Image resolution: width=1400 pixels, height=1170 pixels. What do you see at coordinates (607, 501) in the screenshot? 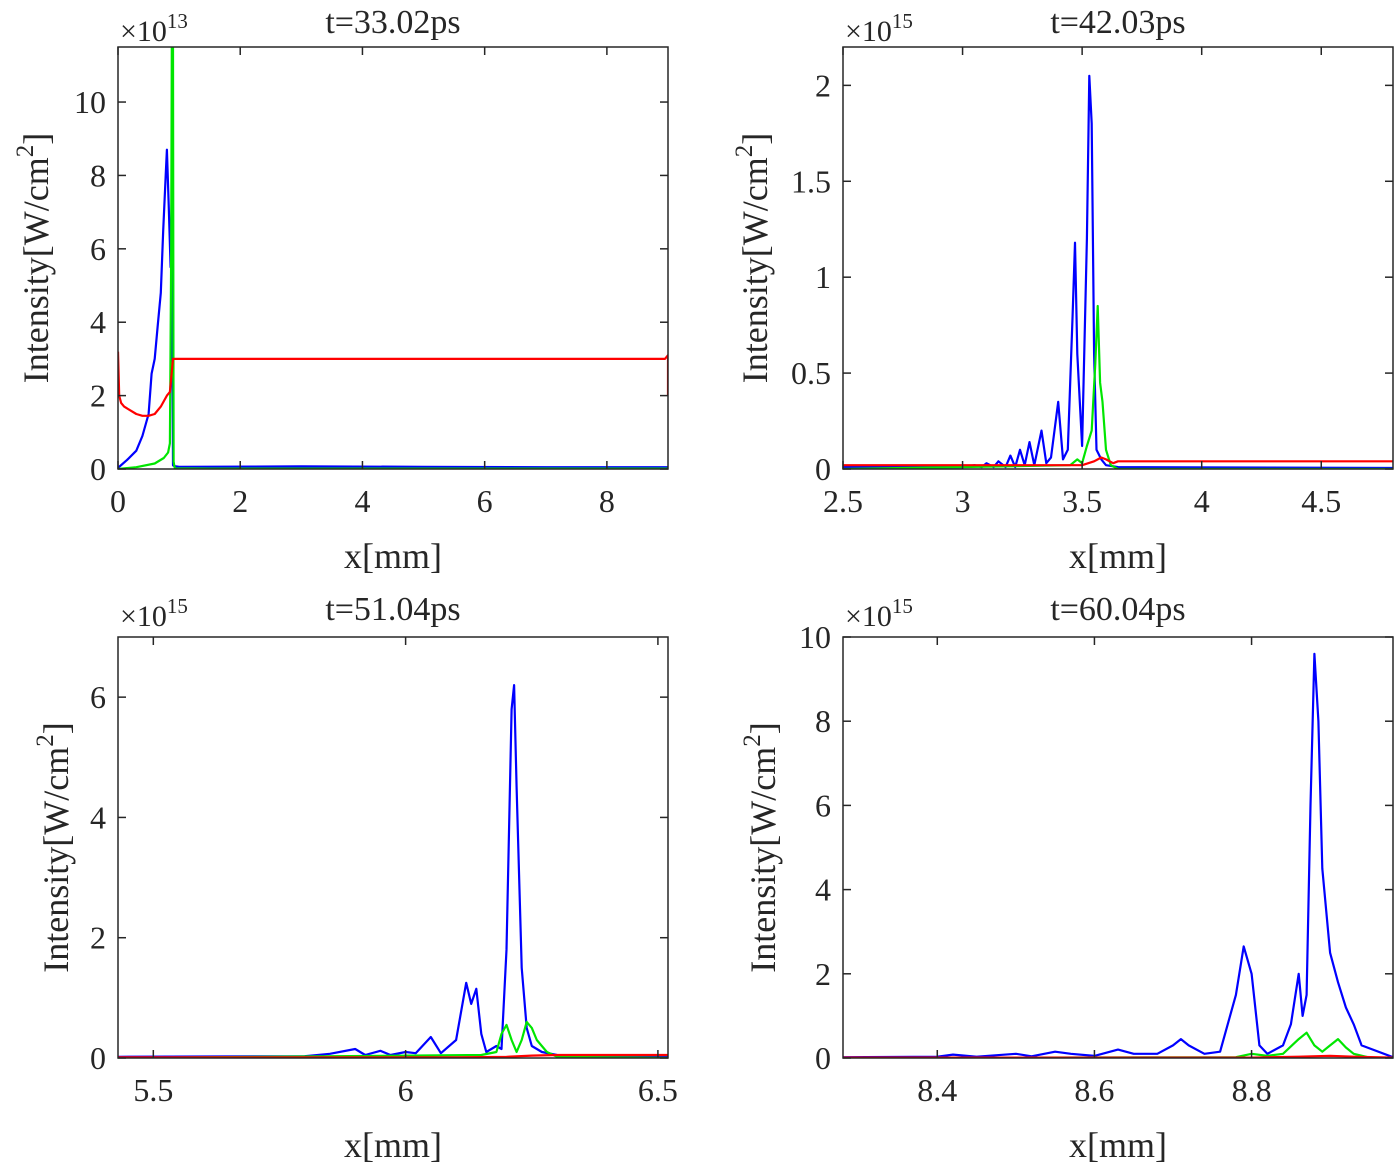
I see `x-tick-label: 8` at bounding box center [607, 501].